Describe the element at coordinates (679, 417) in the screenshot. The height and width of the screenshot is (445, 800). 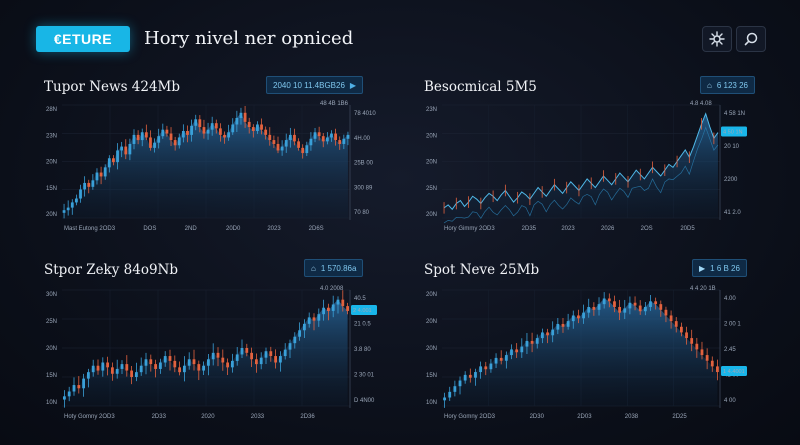
I see `x-tick-label: 2D25` at that location.